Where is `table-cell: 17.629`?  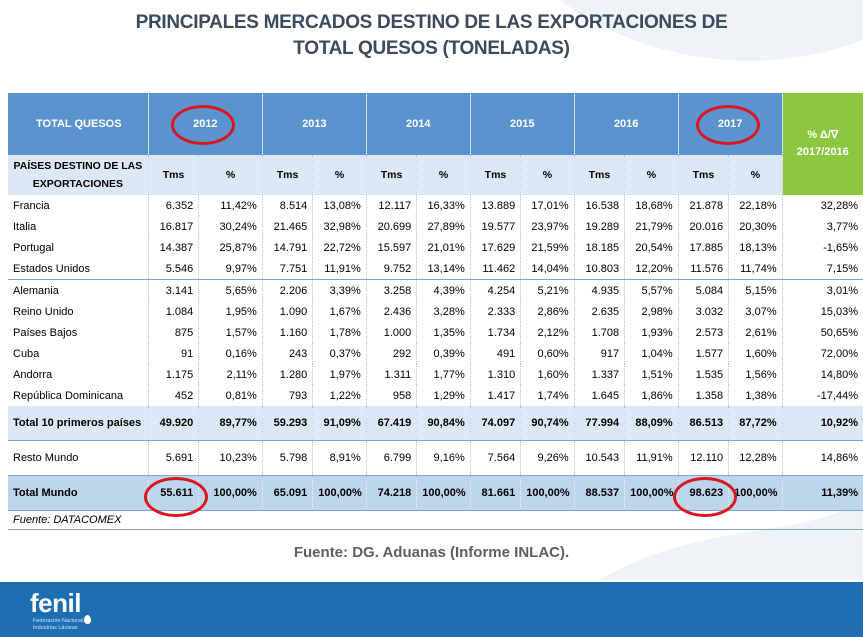 table-cell: 17.629 is located at coordinates (495, 247).